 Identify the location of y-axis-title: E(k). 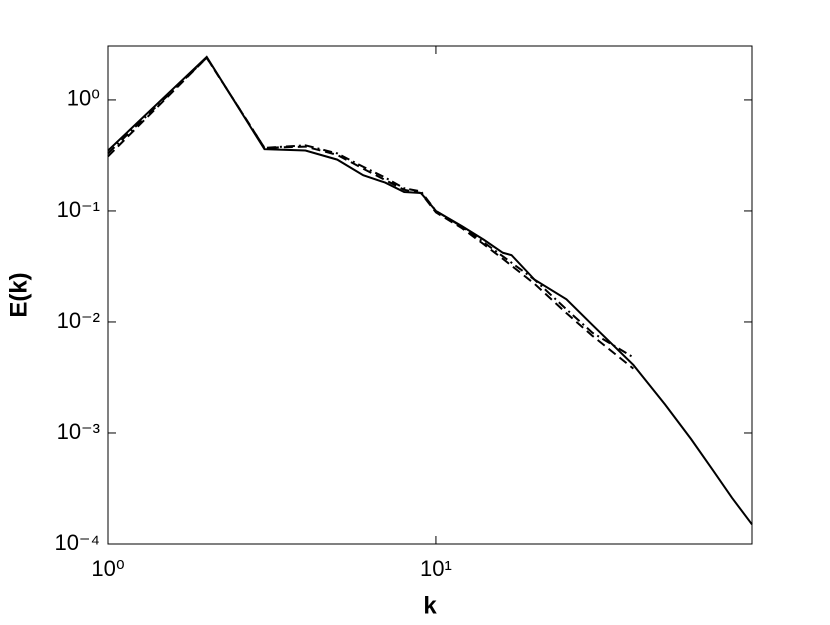
(18, 294).